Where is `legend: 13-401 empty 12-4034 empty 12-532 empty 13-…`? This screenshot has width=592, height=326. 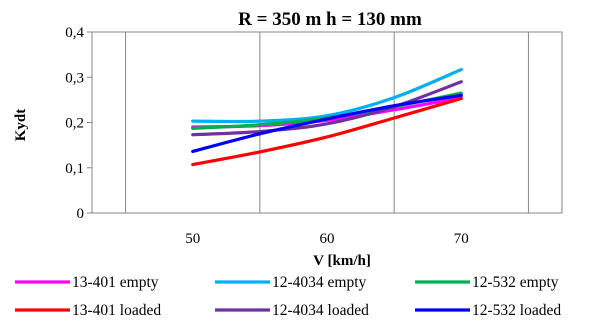 legend: 13-401 empty 12-4034 empty 12-532 empty 13-… is located at coordinates (288, 296).